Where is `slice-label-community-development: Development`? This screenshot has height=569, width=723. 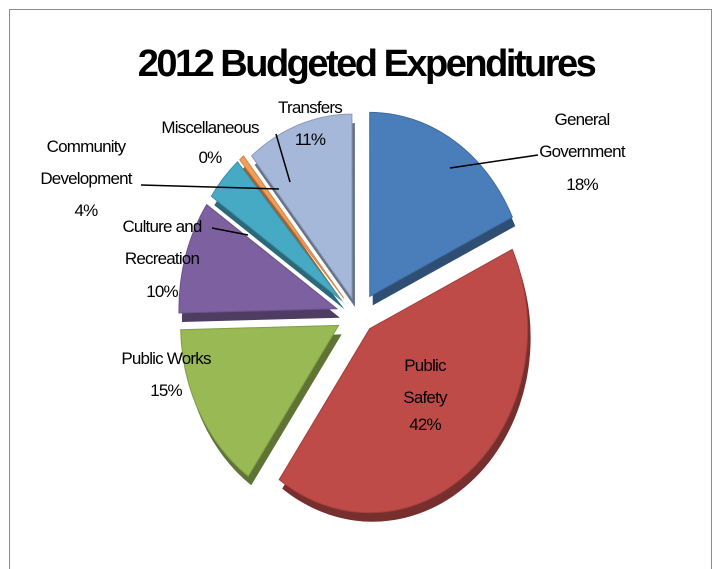
slice-label-community-development: Development is located at coordinates (86, 178).